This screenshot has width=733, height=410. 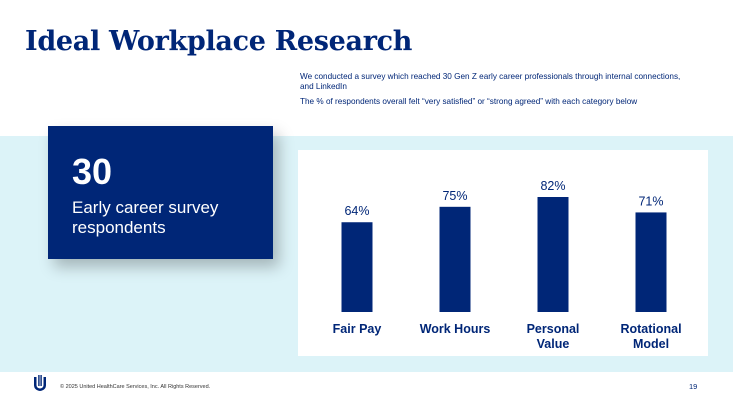 I want to click on data-label: 64%, so click(x=356, y=211).